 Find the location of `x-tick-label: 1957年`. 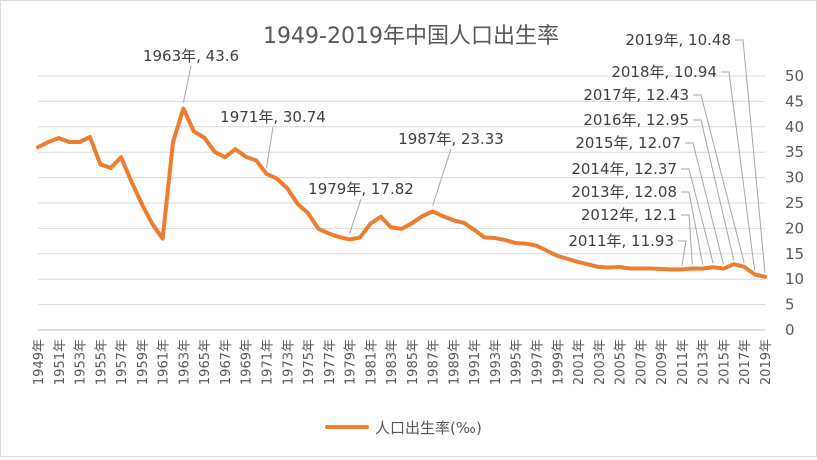

x-tick-label: 1957年 is located at coordinates (122, 362).